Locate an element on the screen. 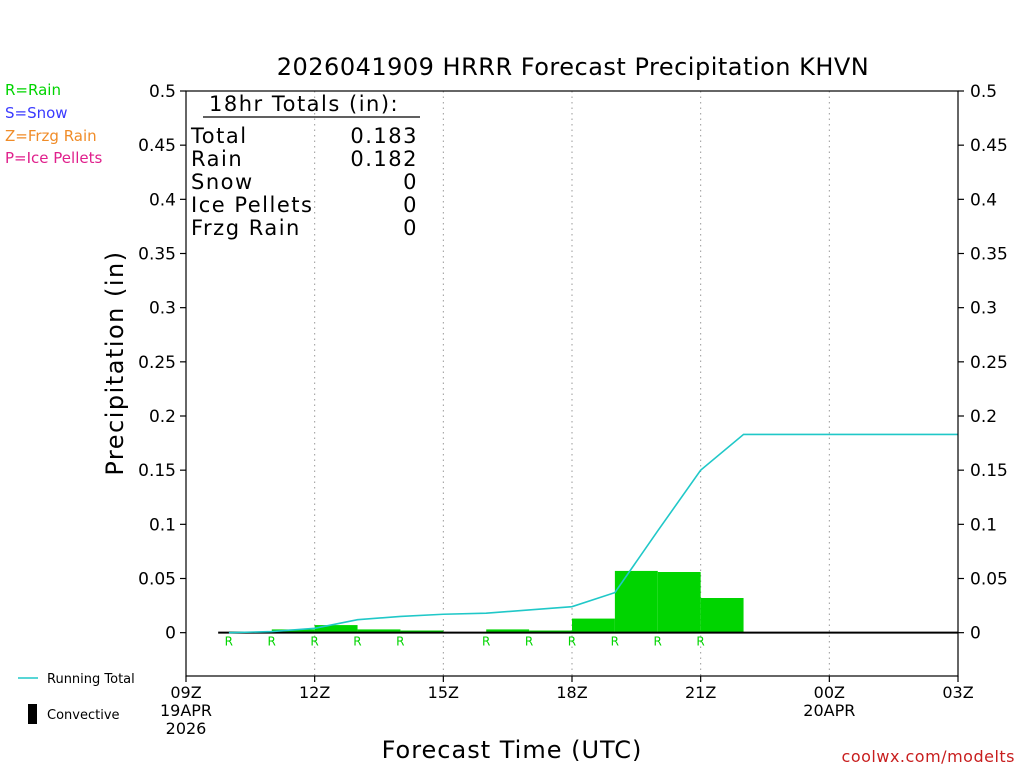 This screenshot has height=768, width=1024. y-tick-label-left: 0.1 is located at coordinates (162, 525).